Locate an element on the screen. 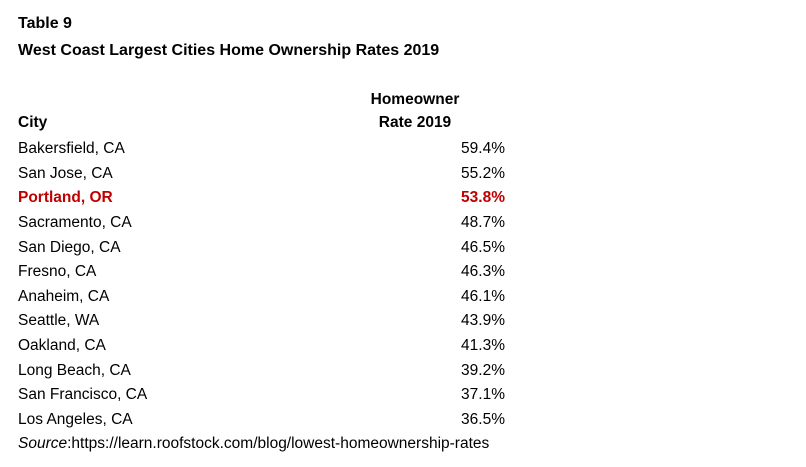  rate-cell: 46.3% is located at coordinates (483, 272).